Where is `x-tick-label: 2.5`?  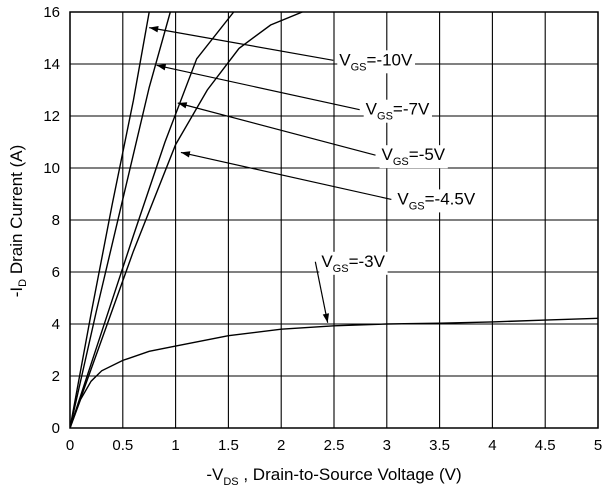
x-tick-label: 2.5 is located at coordinates (334, 445).